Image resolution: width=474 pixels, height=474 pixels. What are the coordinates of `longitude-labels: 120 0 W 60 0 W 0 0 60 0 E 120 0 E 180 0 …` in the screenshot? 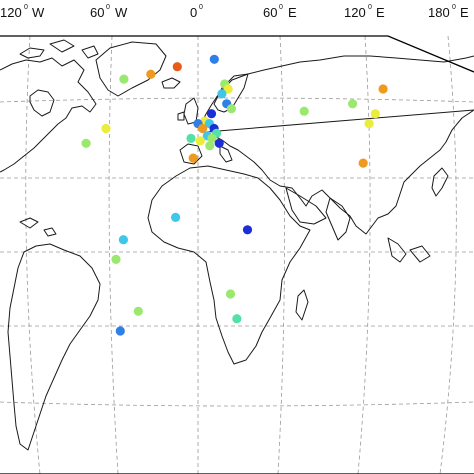 It's located at (234, 12).